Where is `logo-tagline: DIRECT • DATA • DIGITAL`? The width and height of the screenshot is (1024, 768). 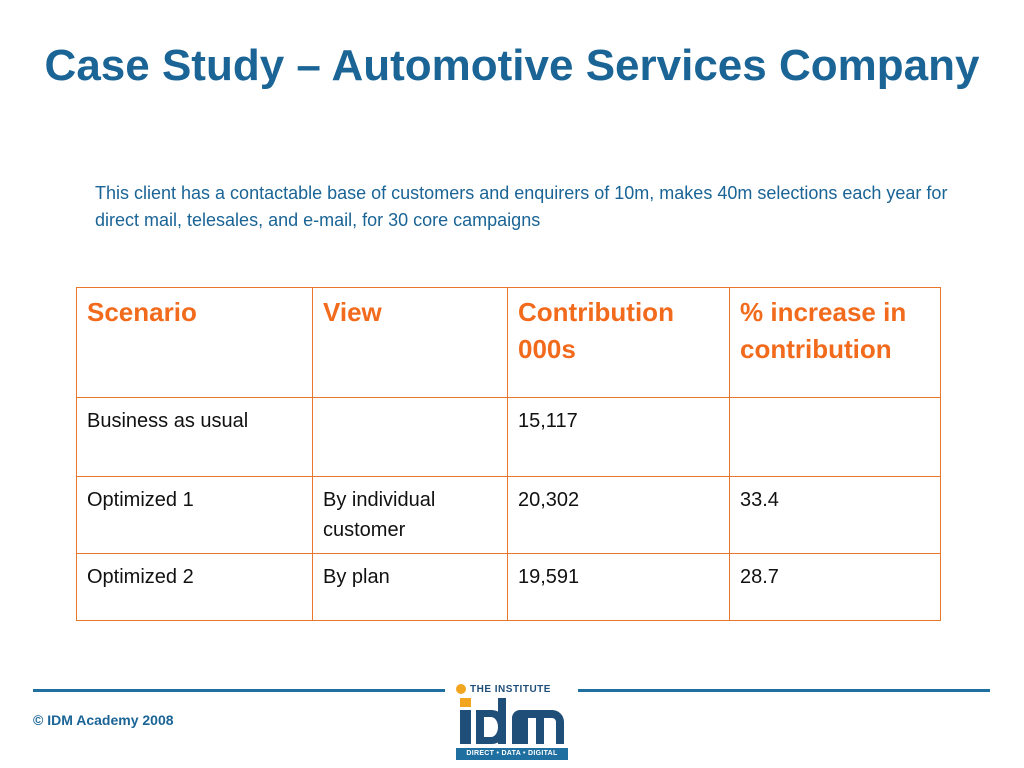 logo-tagline: DIRECT • DATA • DIGITAL is located at coordinates (512, 754).